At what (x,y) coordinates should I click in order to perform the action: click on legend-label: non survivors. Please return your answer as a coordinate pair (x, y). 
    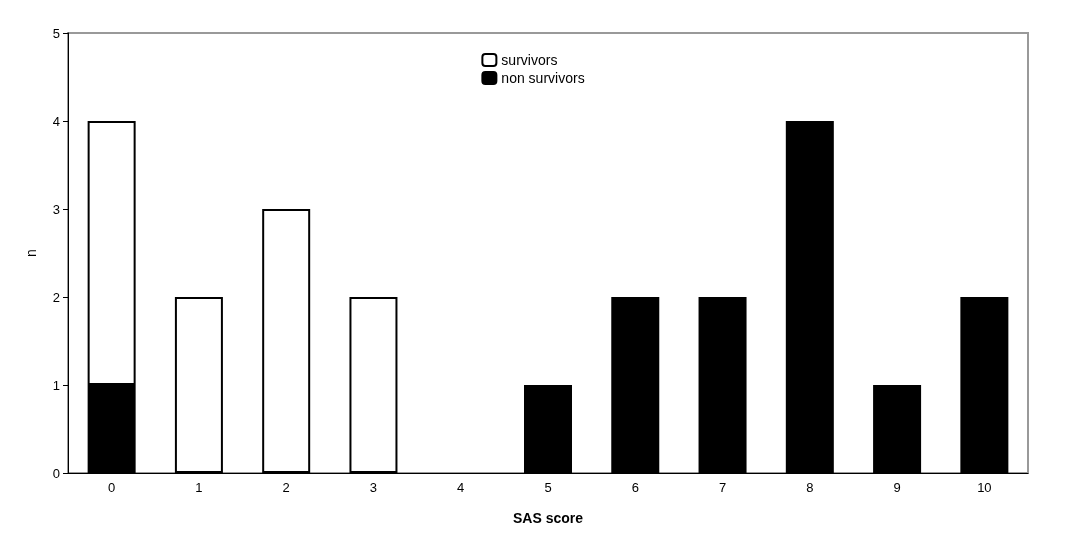
    Looking at the image, I should click on (543, 78).